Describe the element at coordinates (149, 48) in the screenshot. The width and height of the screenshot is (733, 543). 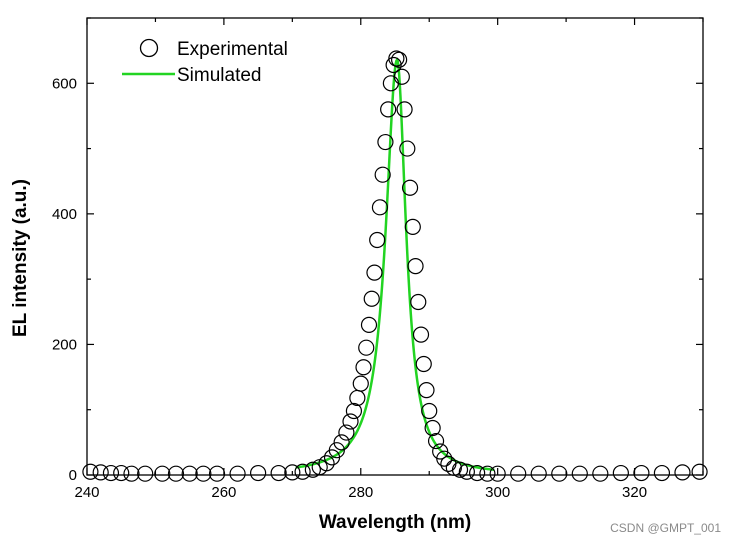
I see `legend-marker-experimental` at that location.